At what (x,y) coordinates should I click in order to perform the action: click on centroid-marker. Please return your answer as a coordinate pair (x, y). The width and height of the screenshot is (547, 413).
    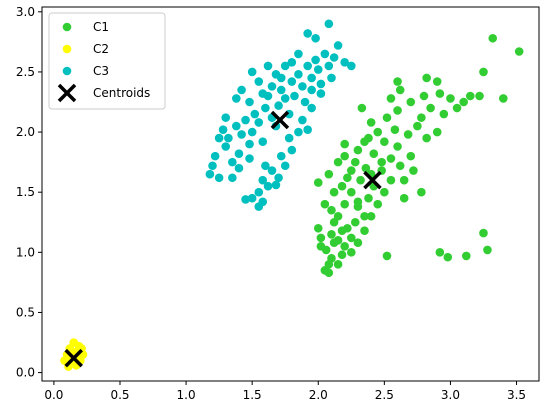
    Looking at the image, I should click on (372, 180).